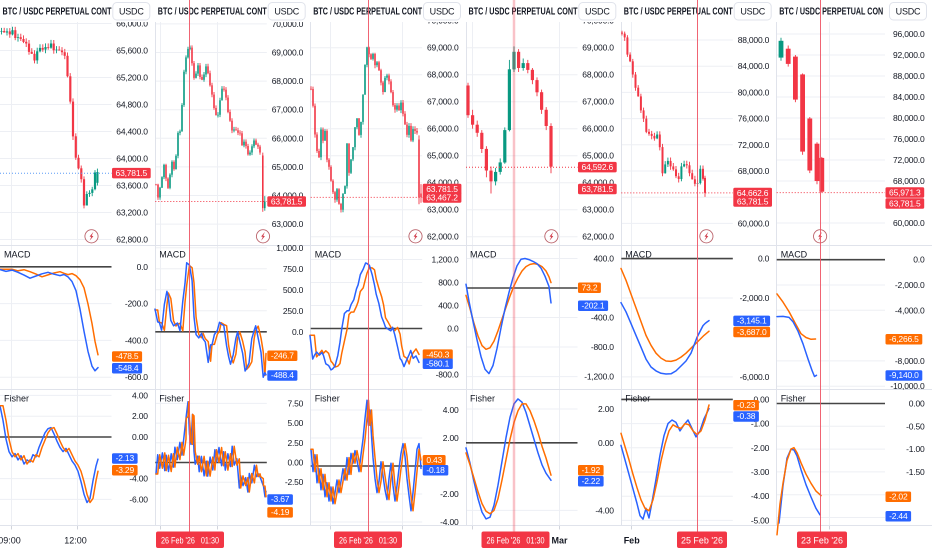  Describe the element at coordinates (132, 132) in the screenshot. I see `svg-text: 64,400.0` at that location.